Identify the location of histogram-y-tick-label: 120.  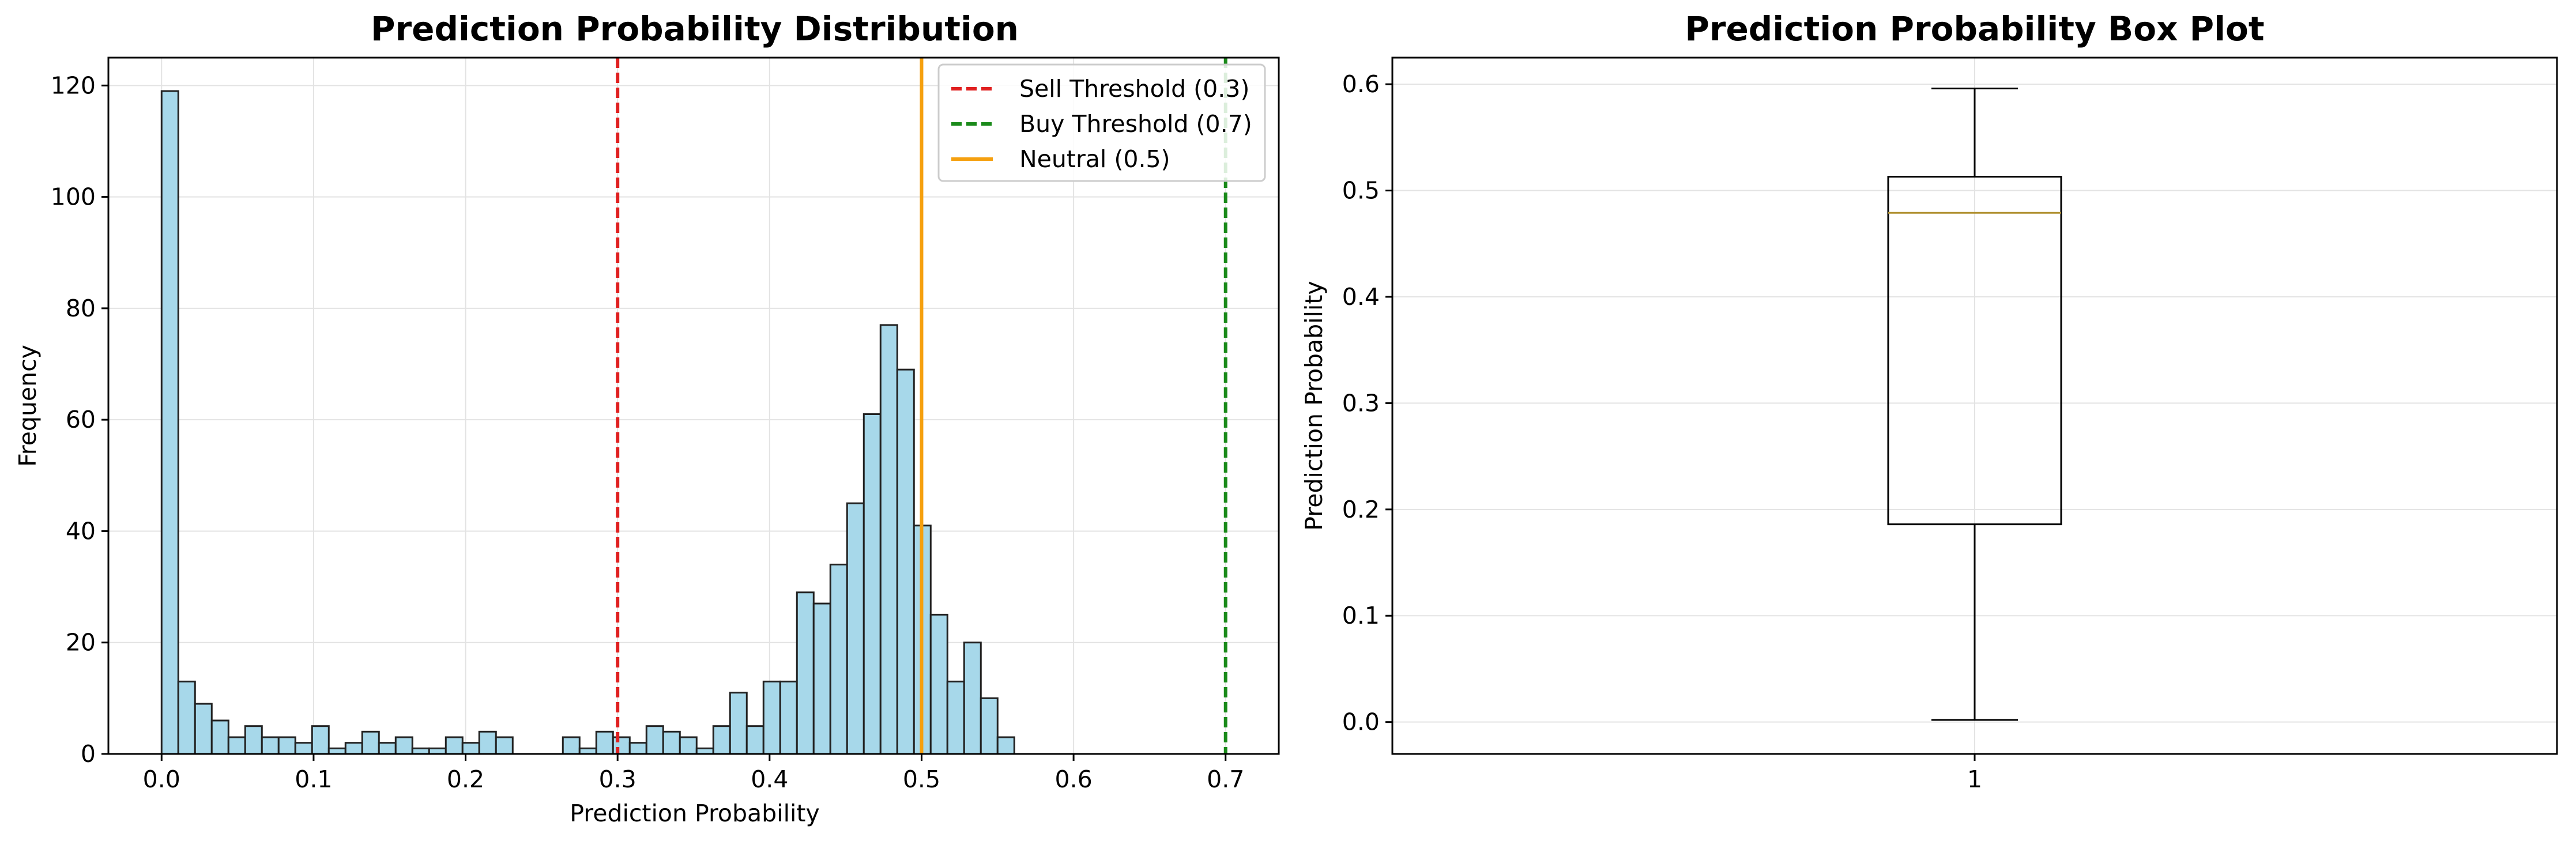
(73, 85).